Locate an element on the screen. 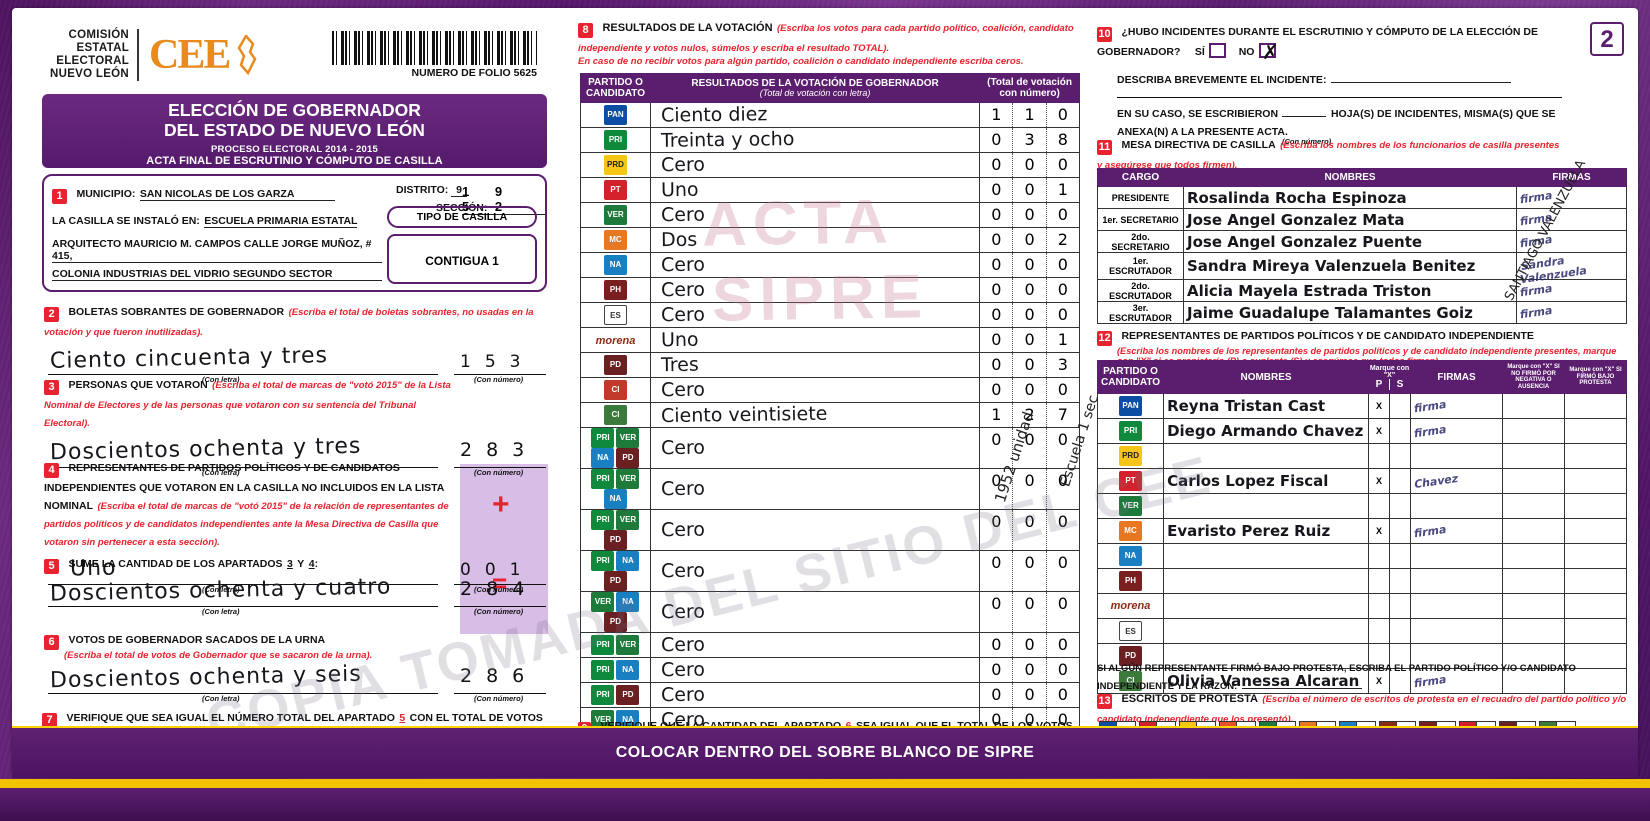 This screenshot has height=821, width=1650. mesa-nombre: Rosalinda Rocha Espinoza is located at coordinates (1350, 197).